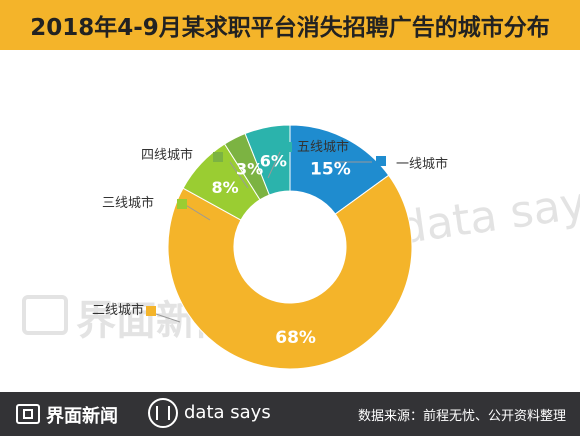  I want to click on value-label-1: 15%, so click(330, 170).